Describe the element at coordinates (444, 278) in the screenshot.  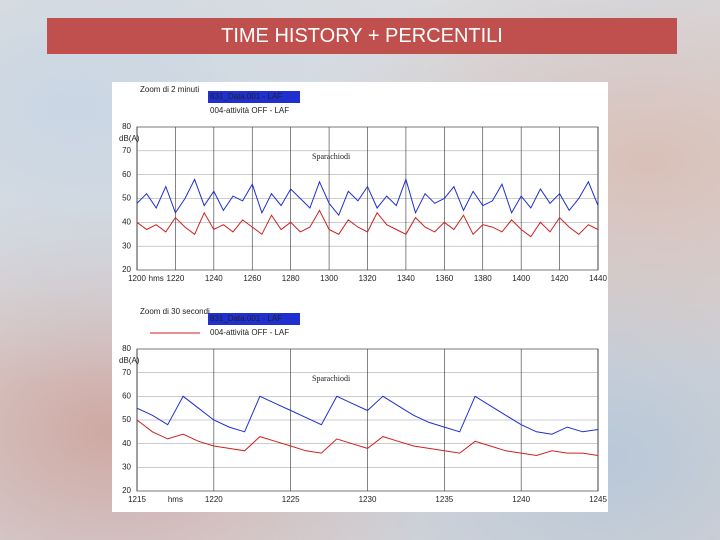
I see `x-tick-label: 1360` at that location.